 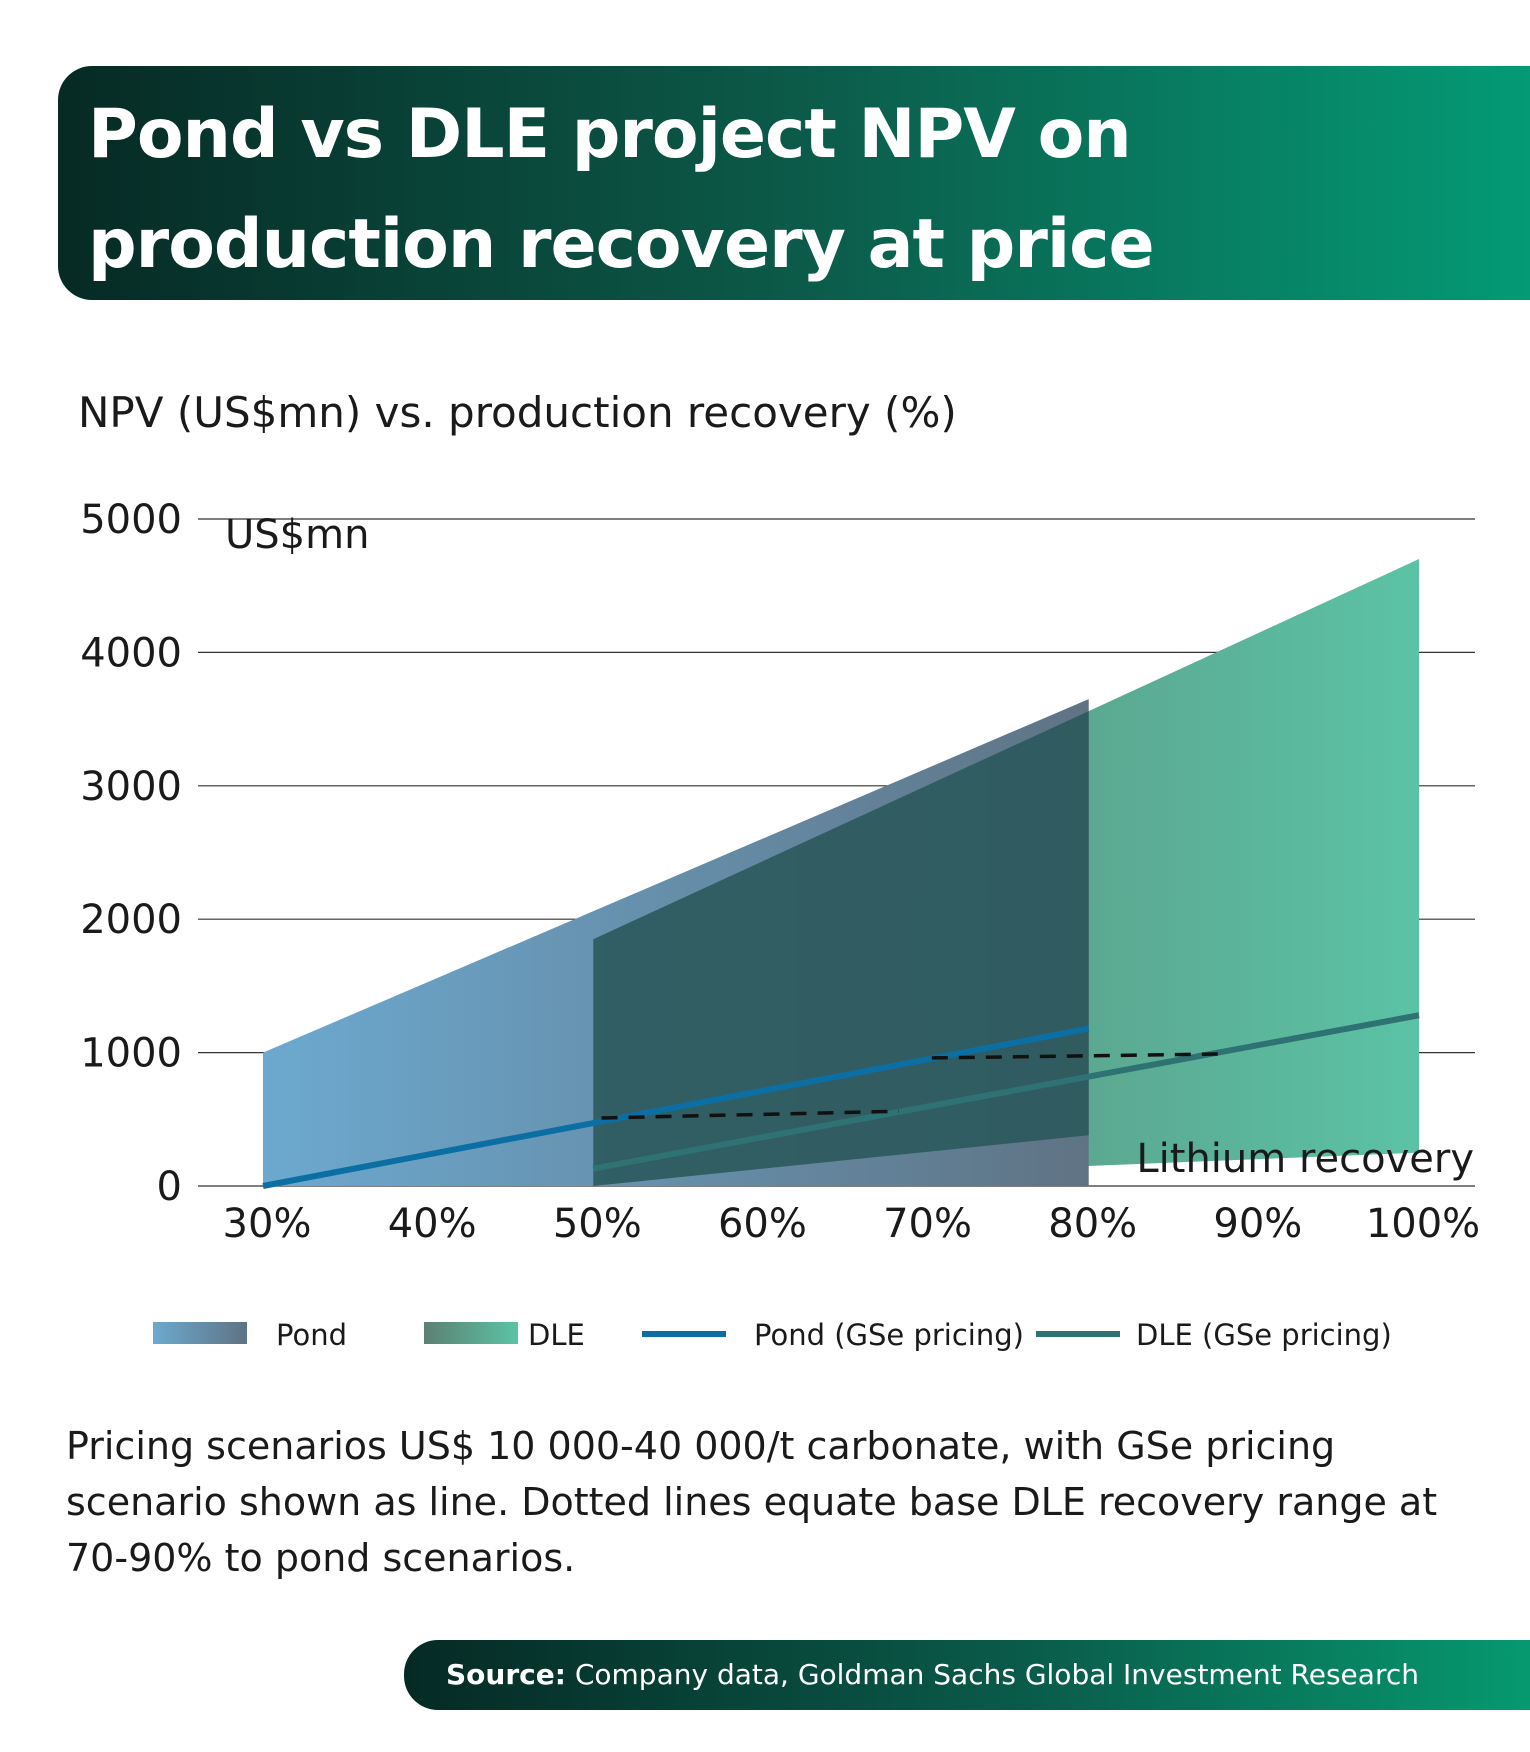 I want to click on title-banner, so click(x=794, y=183).